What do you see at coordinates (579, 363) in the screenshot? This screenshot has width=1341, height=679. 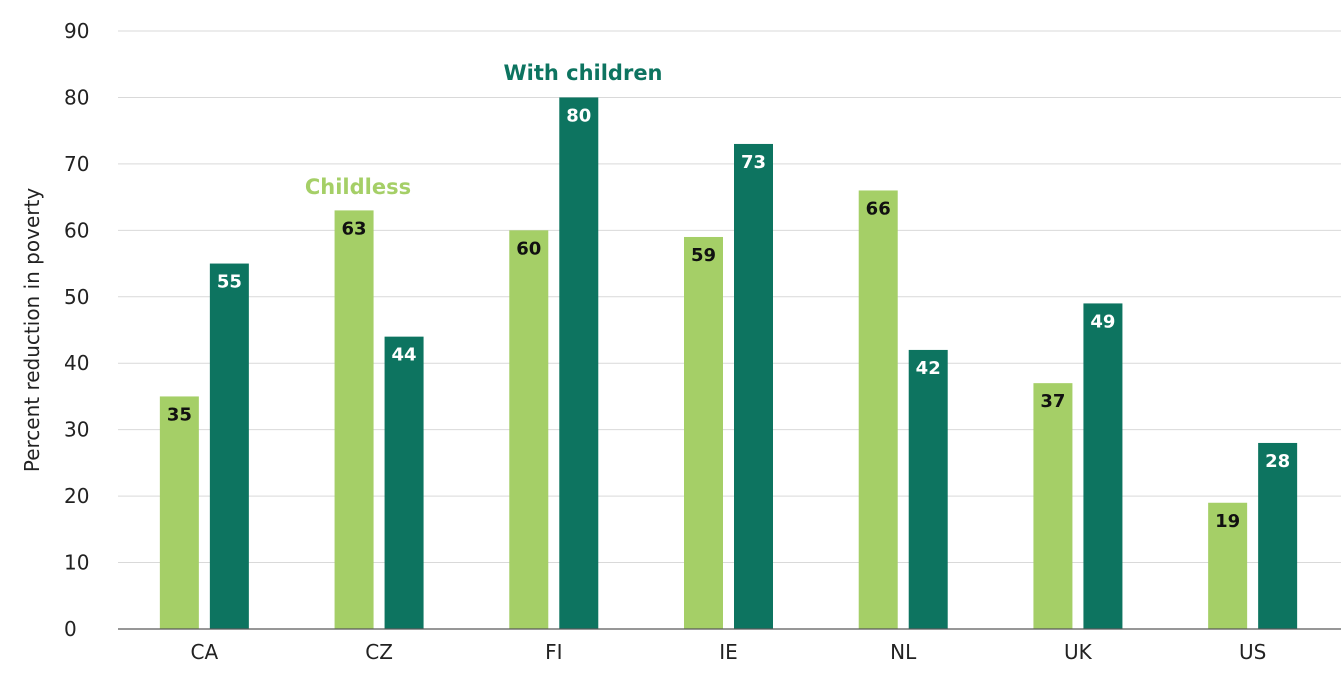 I see `bar-fi-with-children` at bounding box center [579, 363].